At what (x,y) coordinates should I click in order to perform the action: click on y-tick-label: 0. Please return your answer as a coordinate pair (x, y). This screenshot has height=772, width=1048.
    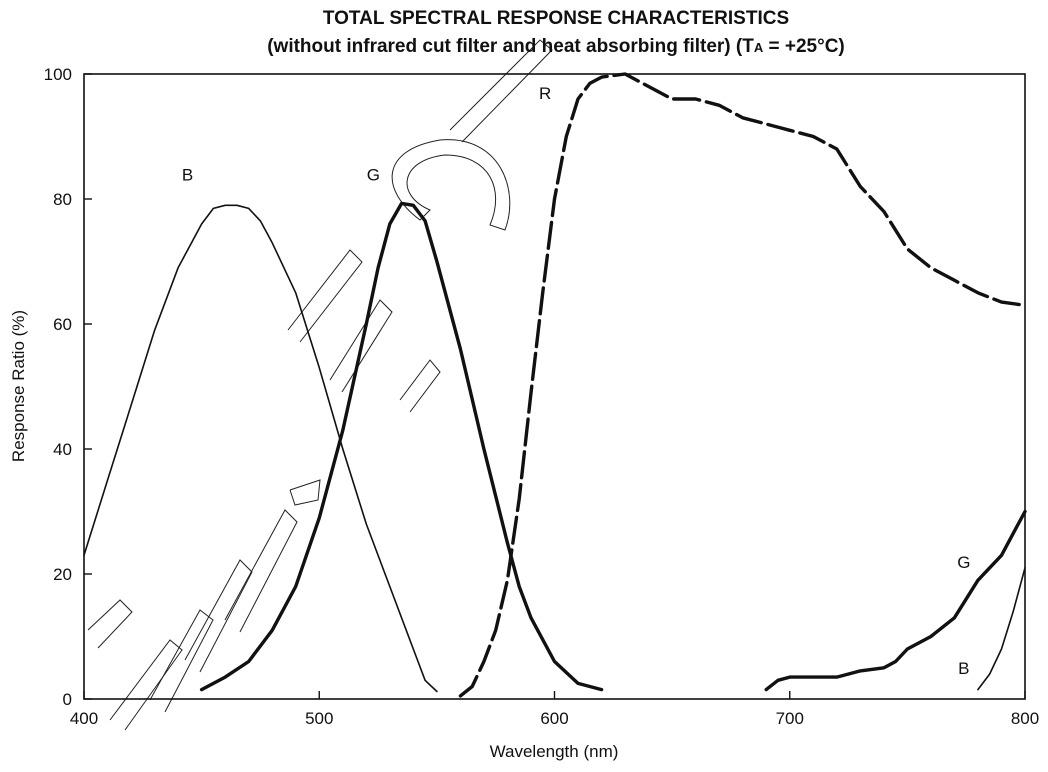
    Looking at the image, I should click on (67, 699).